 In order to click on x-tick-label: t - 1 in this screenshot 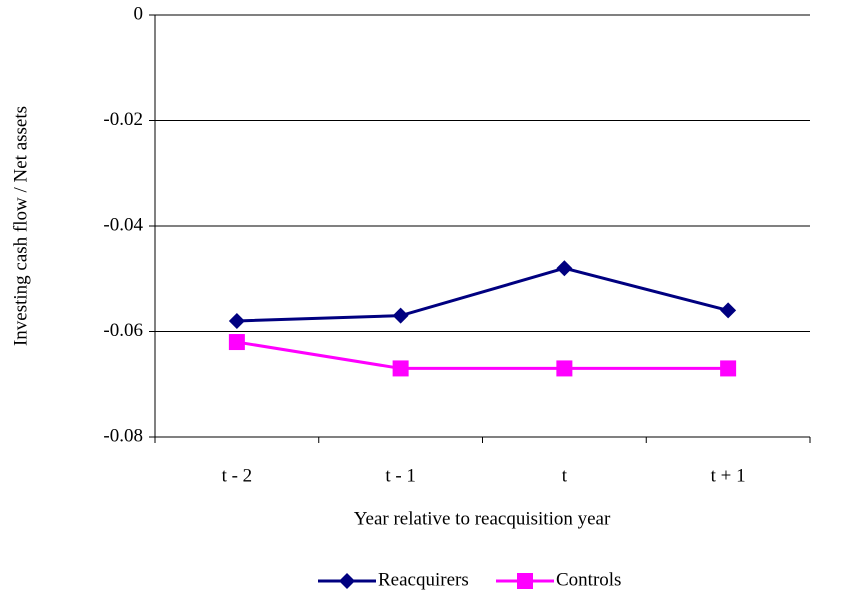, I will do `click(400, 475)`.